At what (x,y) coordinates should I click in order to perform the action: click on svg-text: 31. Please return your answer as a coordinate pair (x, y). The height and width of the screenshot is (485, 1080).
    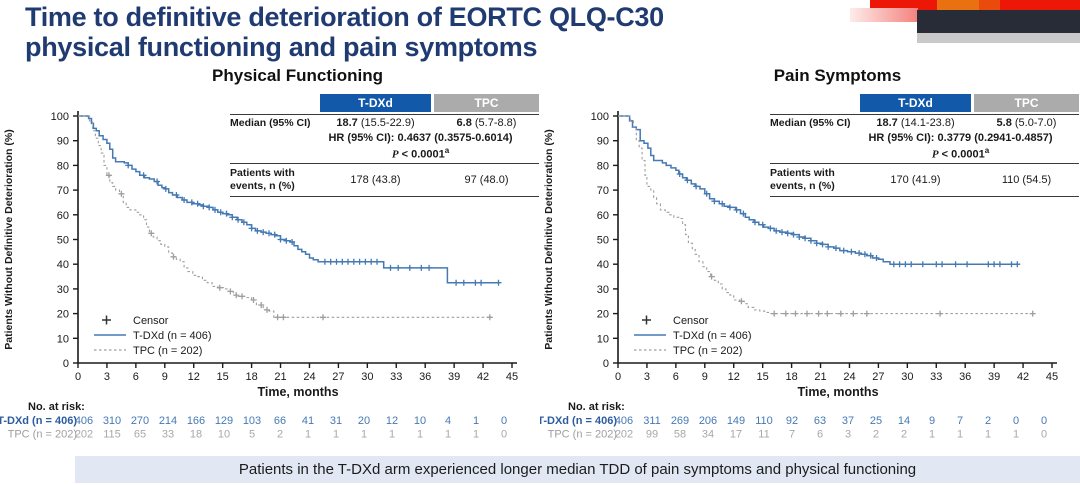
    Looking at the image, I should click on (336, 421).